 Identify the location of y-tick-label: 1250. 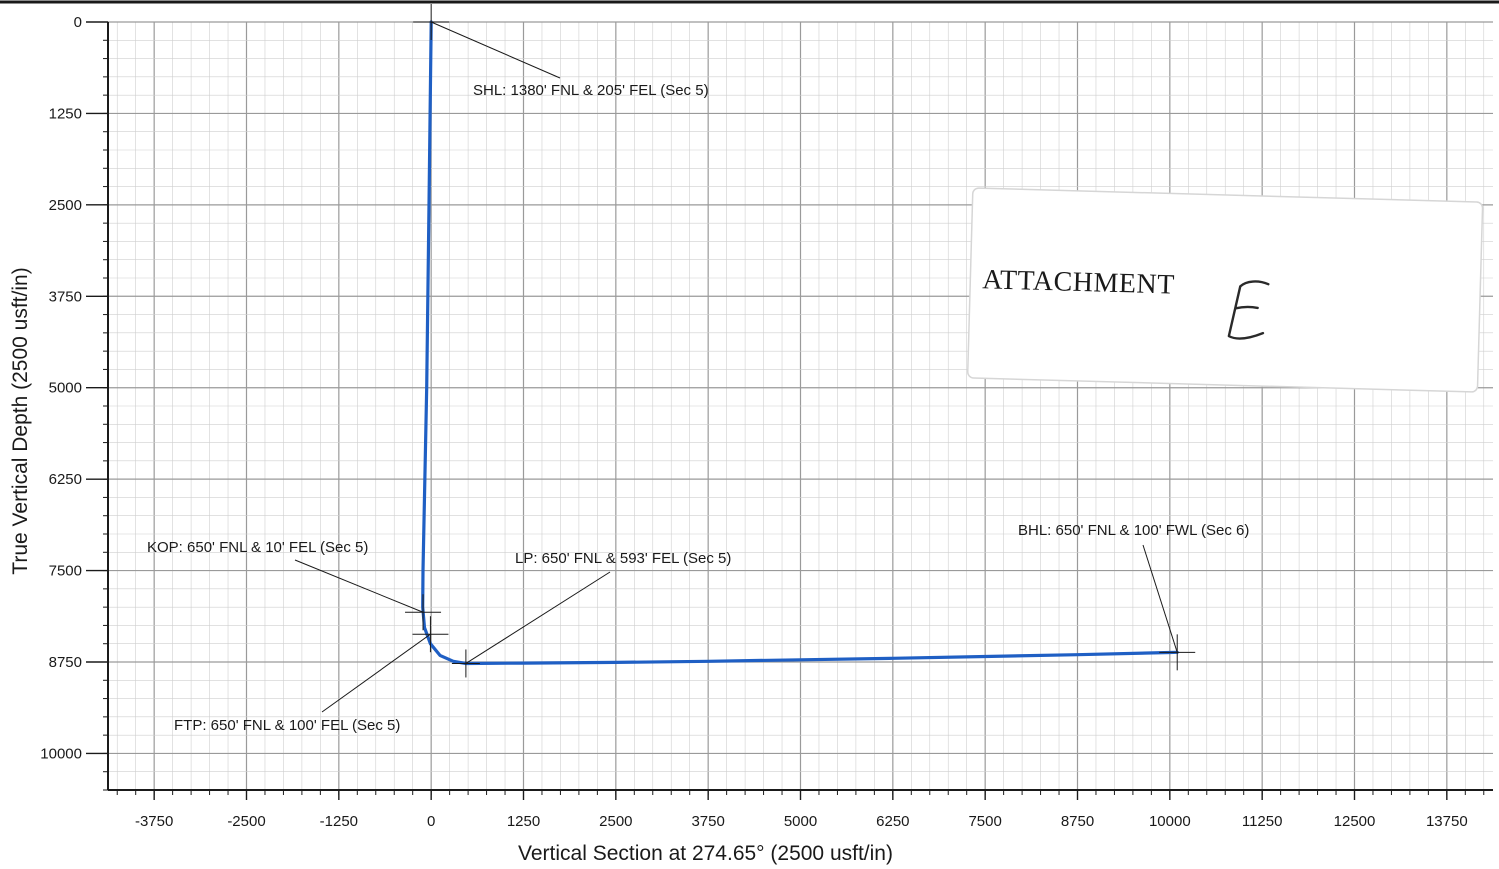
(65, 113).